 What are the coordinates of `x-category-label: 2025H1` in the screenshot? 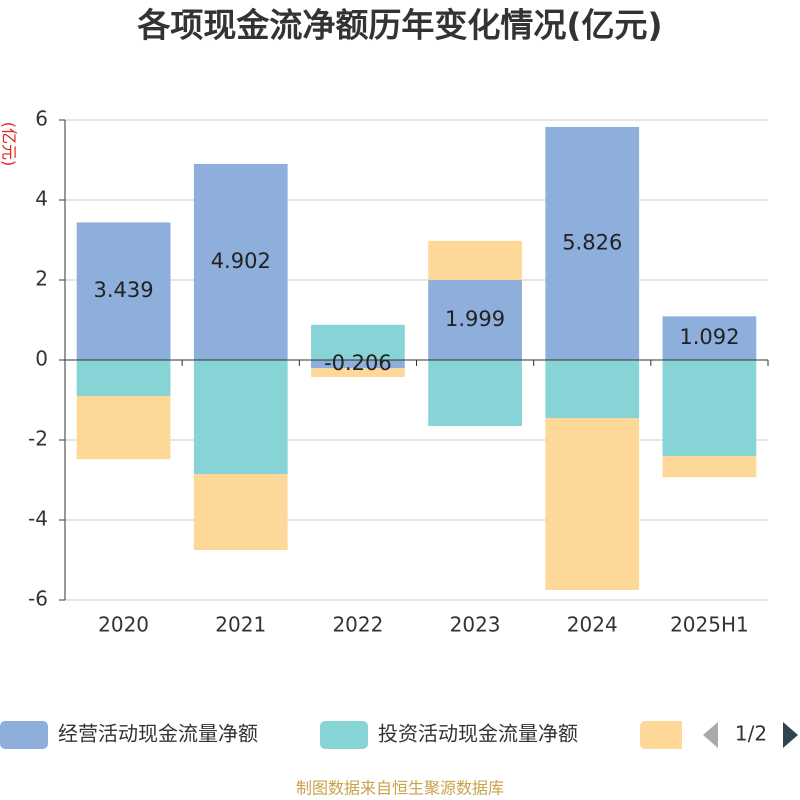 It's located at (709, 625).